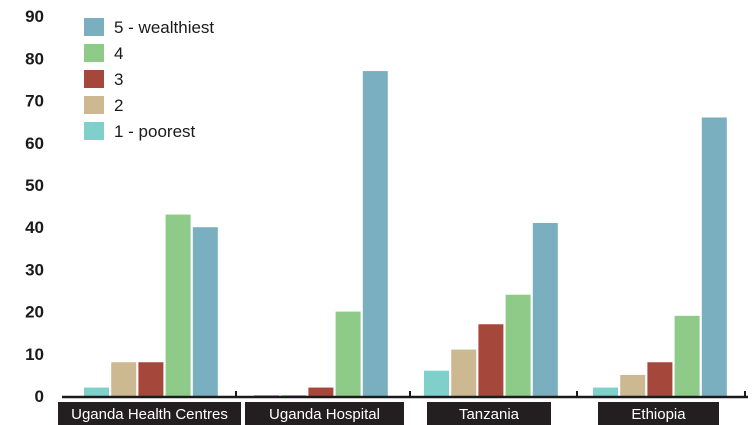 The height and width of the screenshot is (425, 752). What do you see at coordinates (34, 354) in the screenshot?
I see `y-tick-label: 10` at bounding box center [34, 354].